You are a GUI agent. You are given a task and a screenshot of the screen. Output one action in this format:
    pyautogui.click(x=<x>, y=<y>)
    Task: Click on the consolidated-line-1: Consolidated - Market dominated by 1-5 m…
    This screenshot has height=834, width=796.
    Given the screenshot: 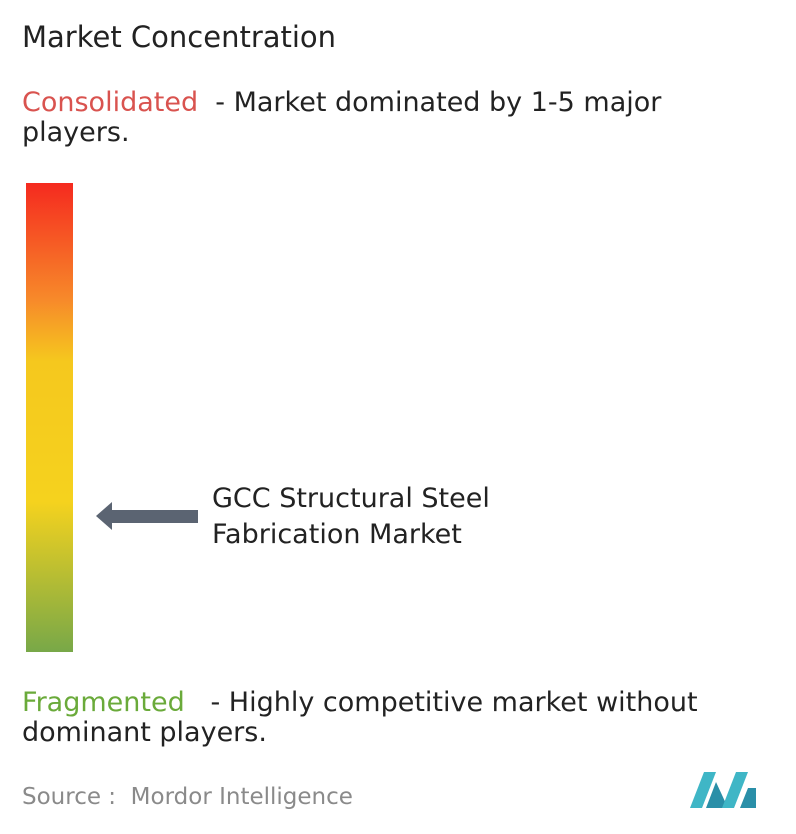 What is the action you would take?
    pyautogui.click(x=341, y=103)
    